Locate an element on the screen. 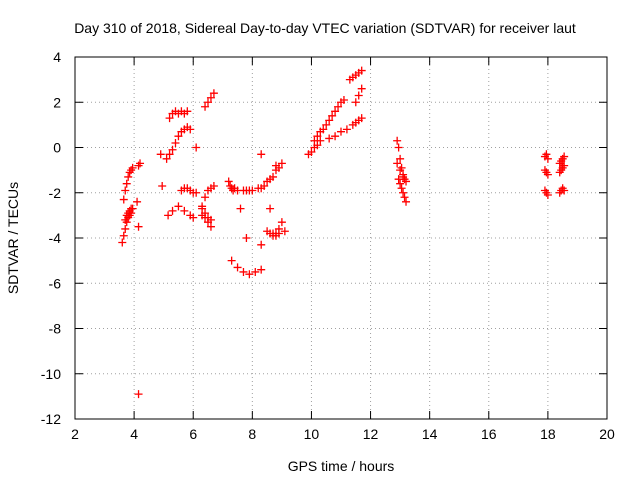 This screenshot has width=640, height=480. y-tick-label: -6 is located at coordinates (55, 283).